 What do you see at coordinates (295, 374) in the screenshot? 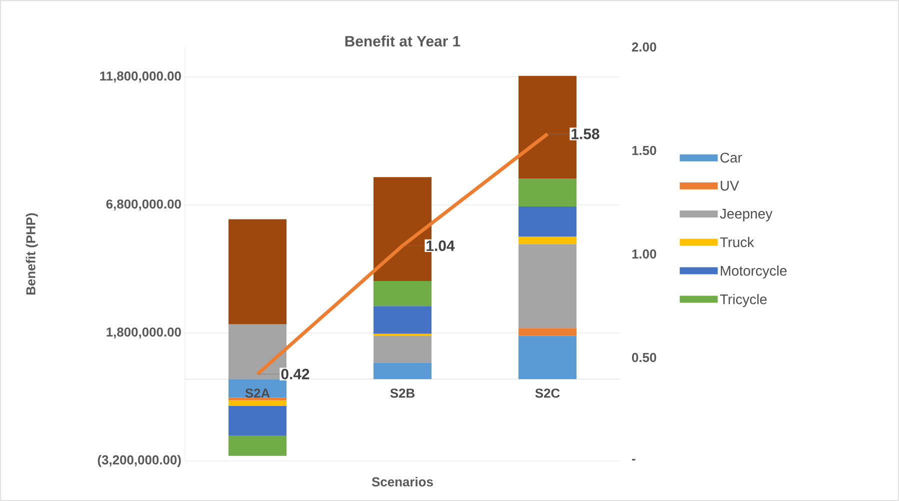
I see `data-label: 0.42` at bounding box center [295, 374].